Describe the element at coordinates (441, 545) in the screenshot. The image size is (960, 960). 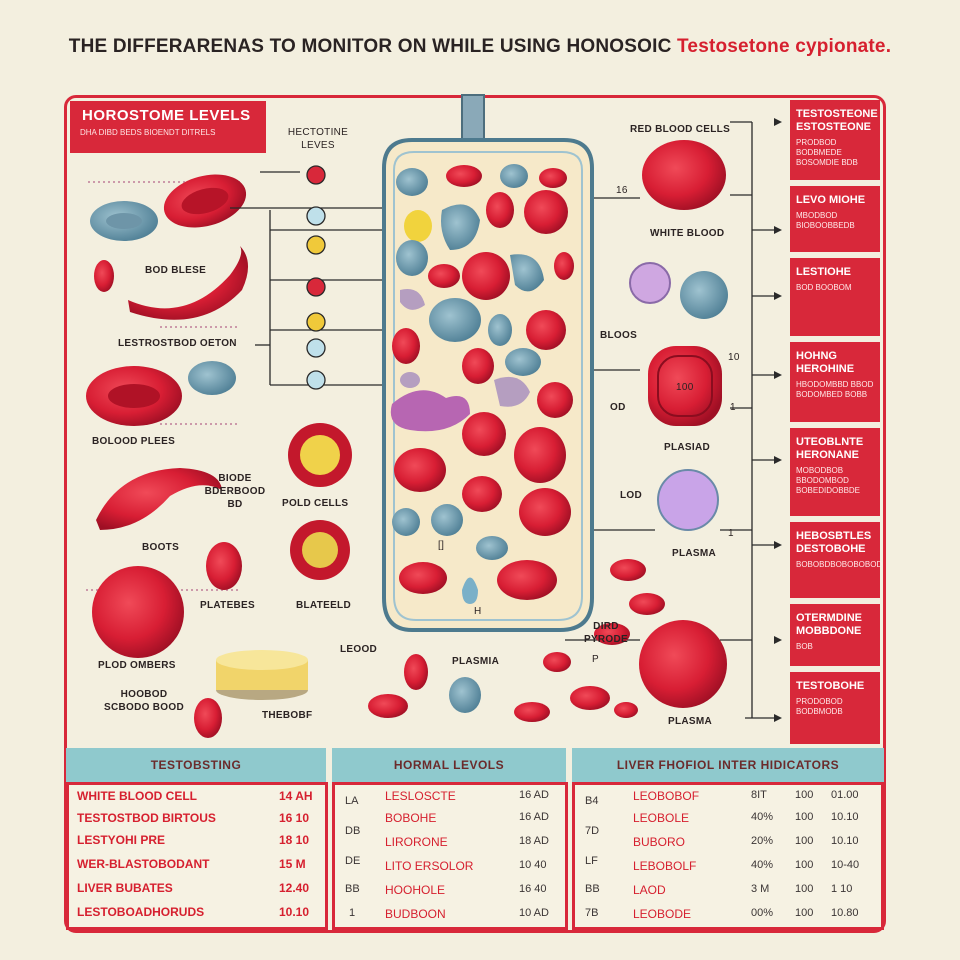
I see `center-label: []` at that location.